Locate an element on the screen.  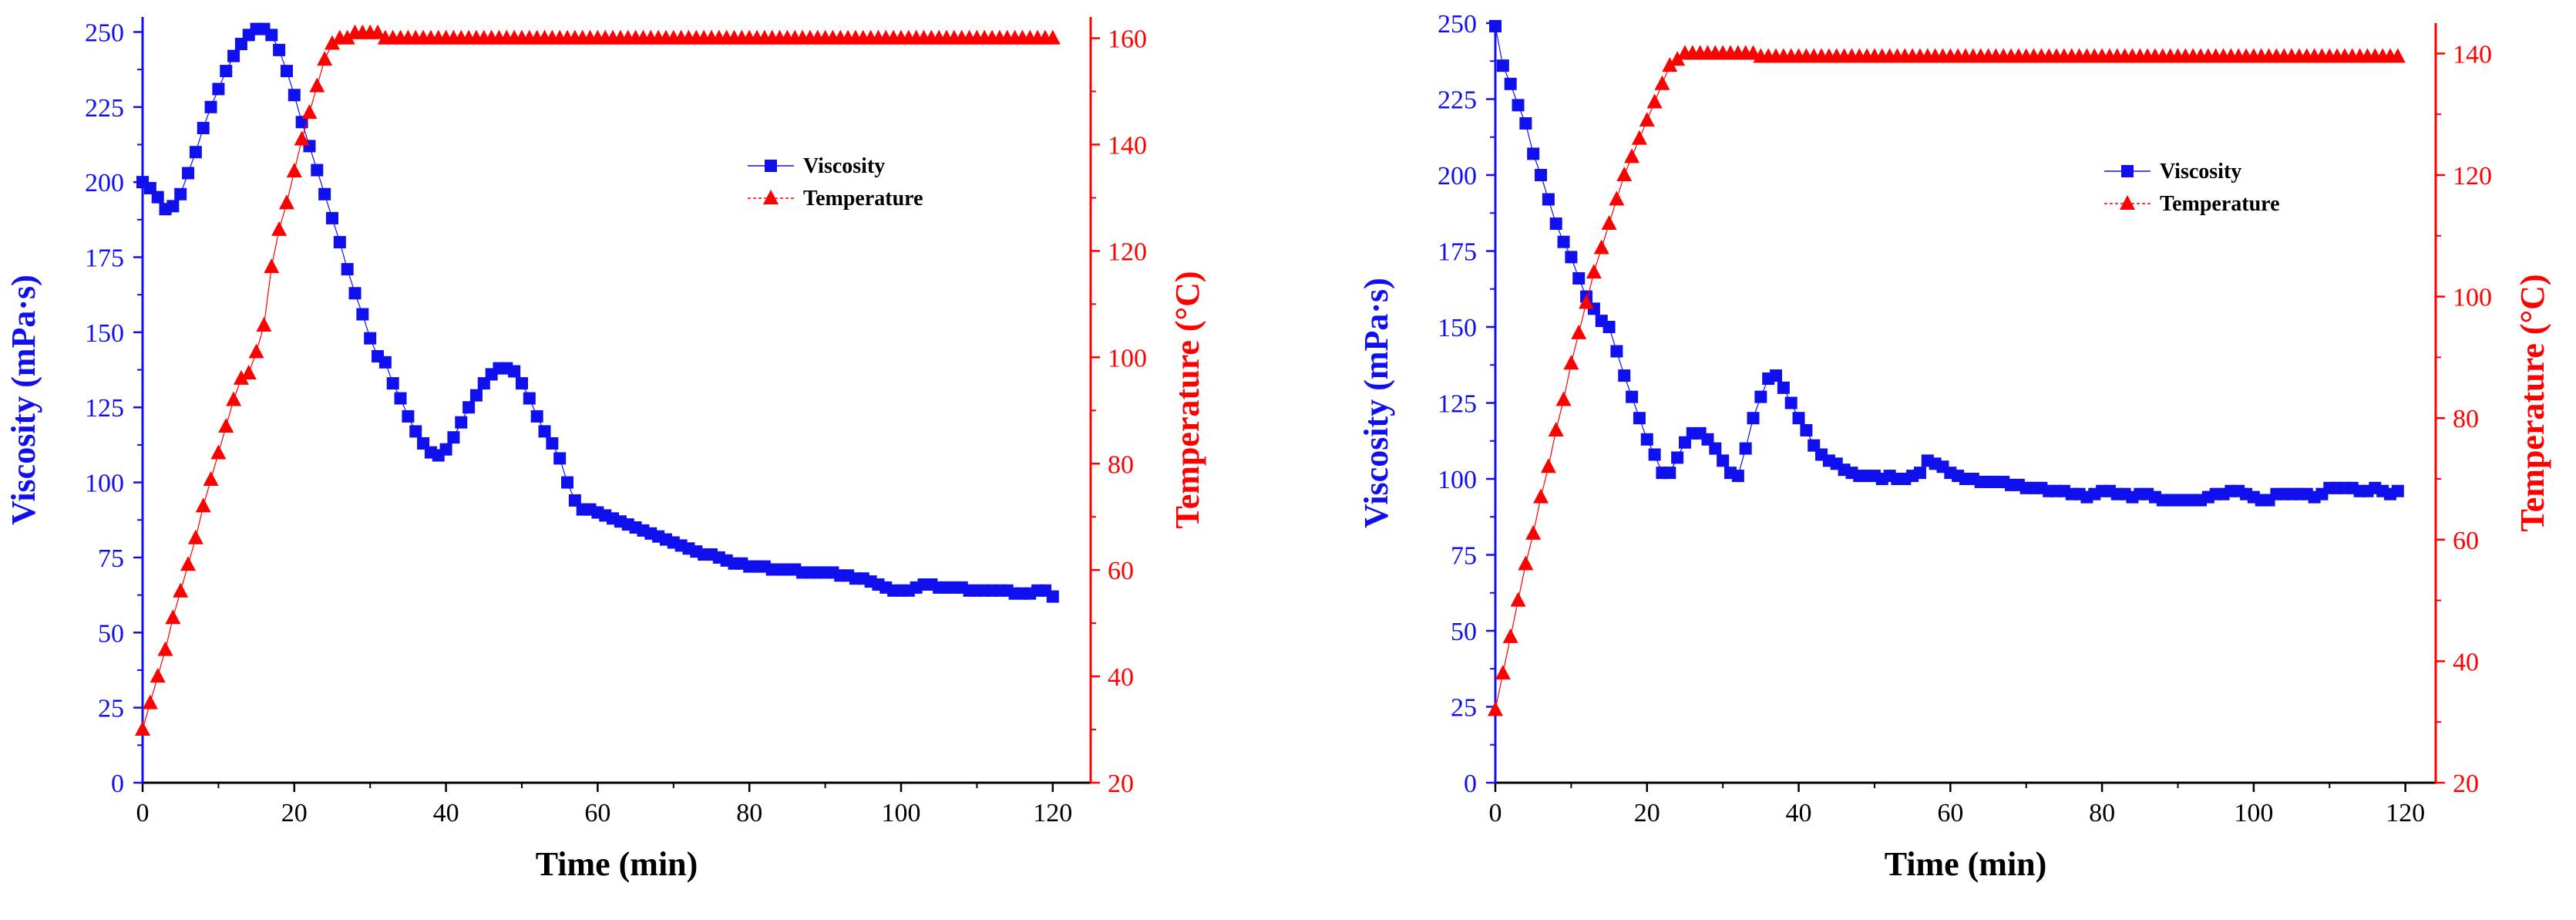
right-y-tick-label: 140 is located at coordinates (1127, 146).